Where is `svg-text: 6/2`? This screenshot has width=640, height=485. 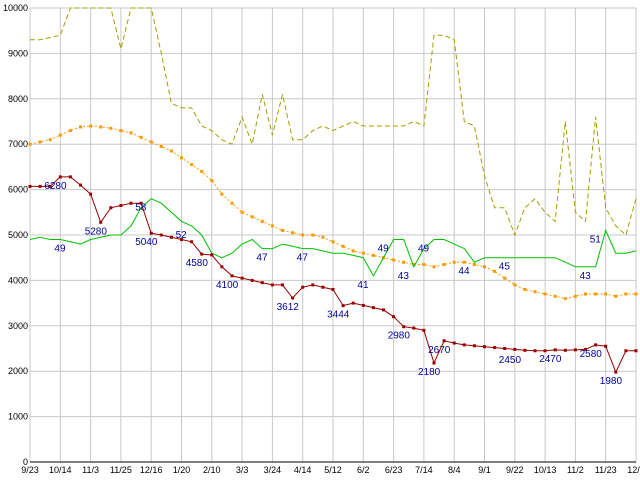
svg-text: 6/2 is located at coordinates (363, 470).